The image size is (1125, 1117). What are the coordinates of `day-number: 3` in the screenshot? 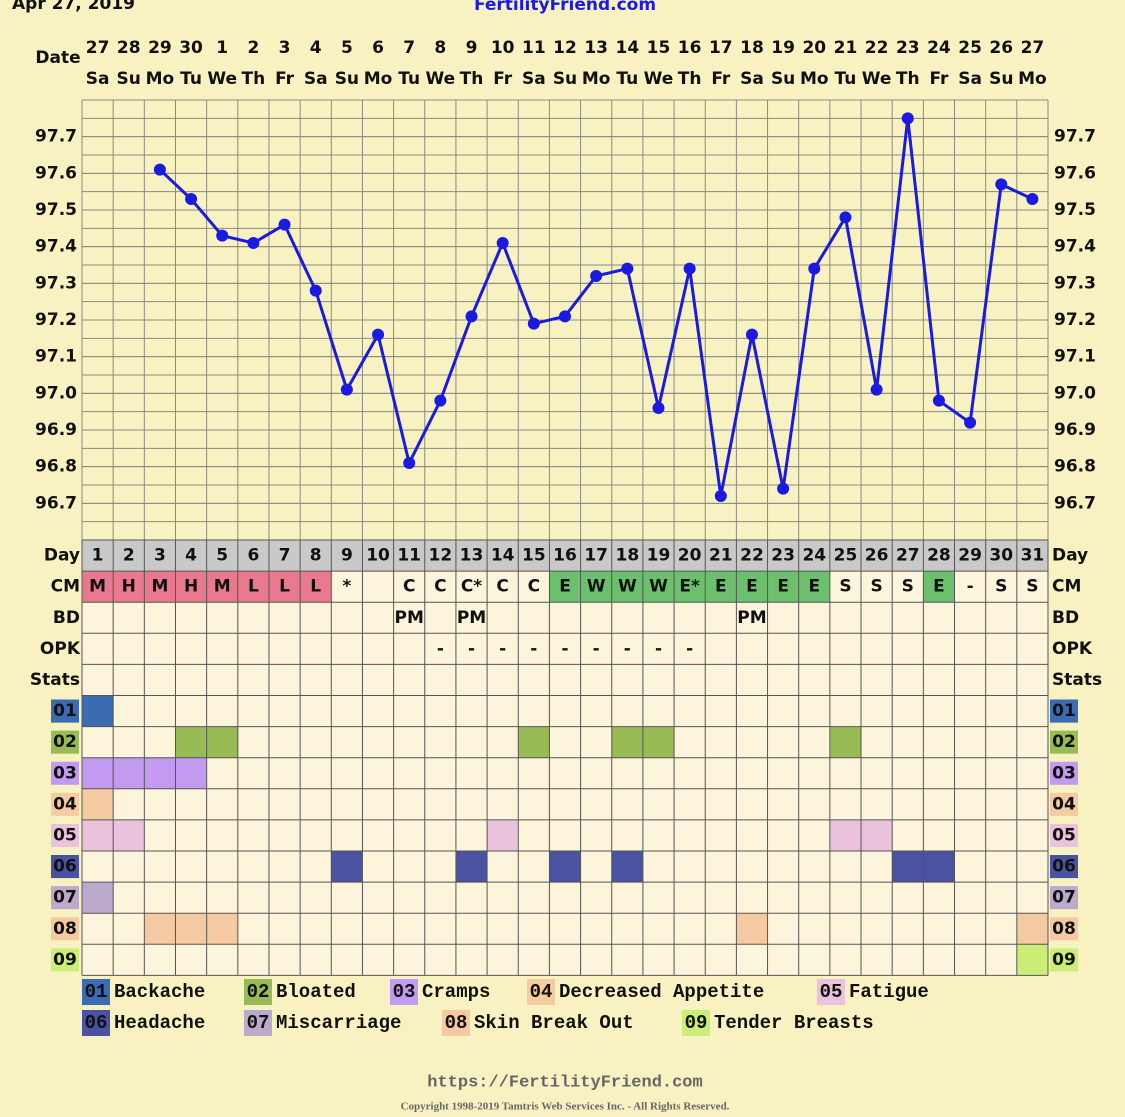 It's located at (160, 556).